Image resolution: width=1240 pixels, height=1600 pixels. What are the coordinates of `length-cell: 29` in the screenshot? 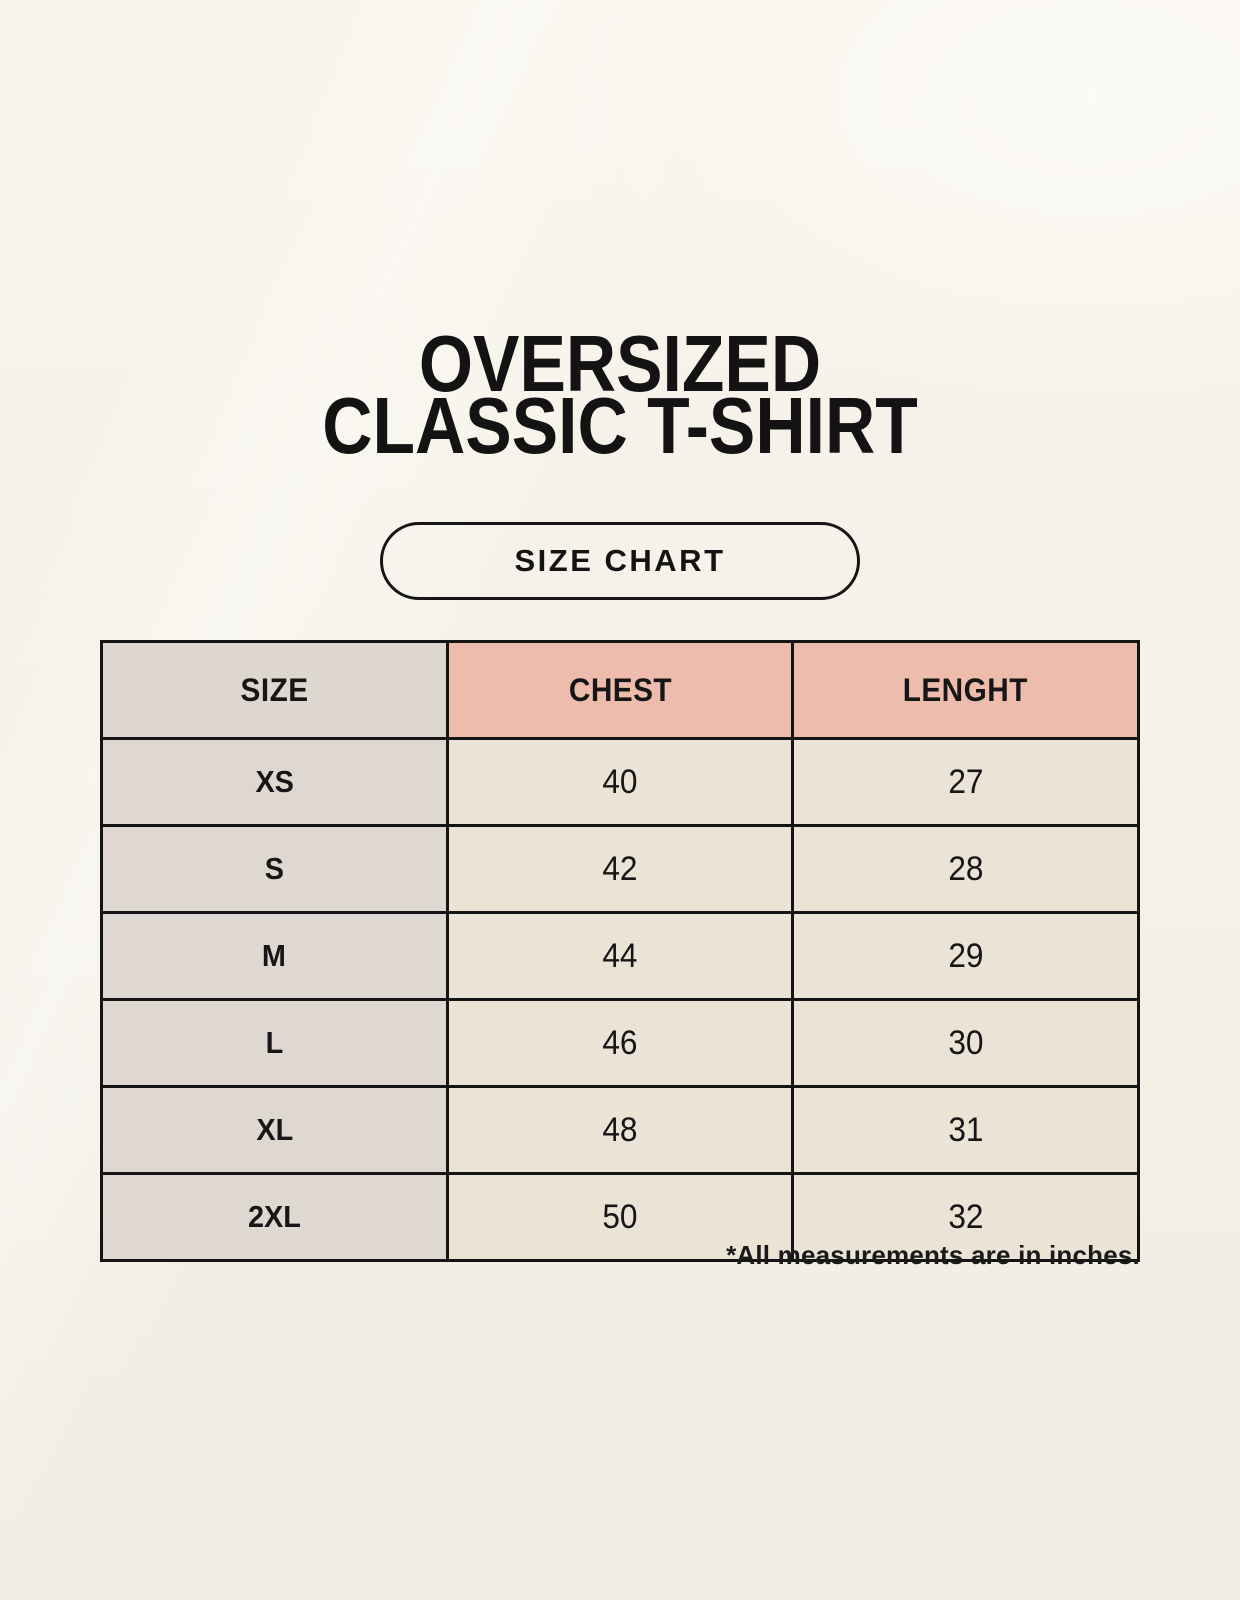 It's located at (965, 956).